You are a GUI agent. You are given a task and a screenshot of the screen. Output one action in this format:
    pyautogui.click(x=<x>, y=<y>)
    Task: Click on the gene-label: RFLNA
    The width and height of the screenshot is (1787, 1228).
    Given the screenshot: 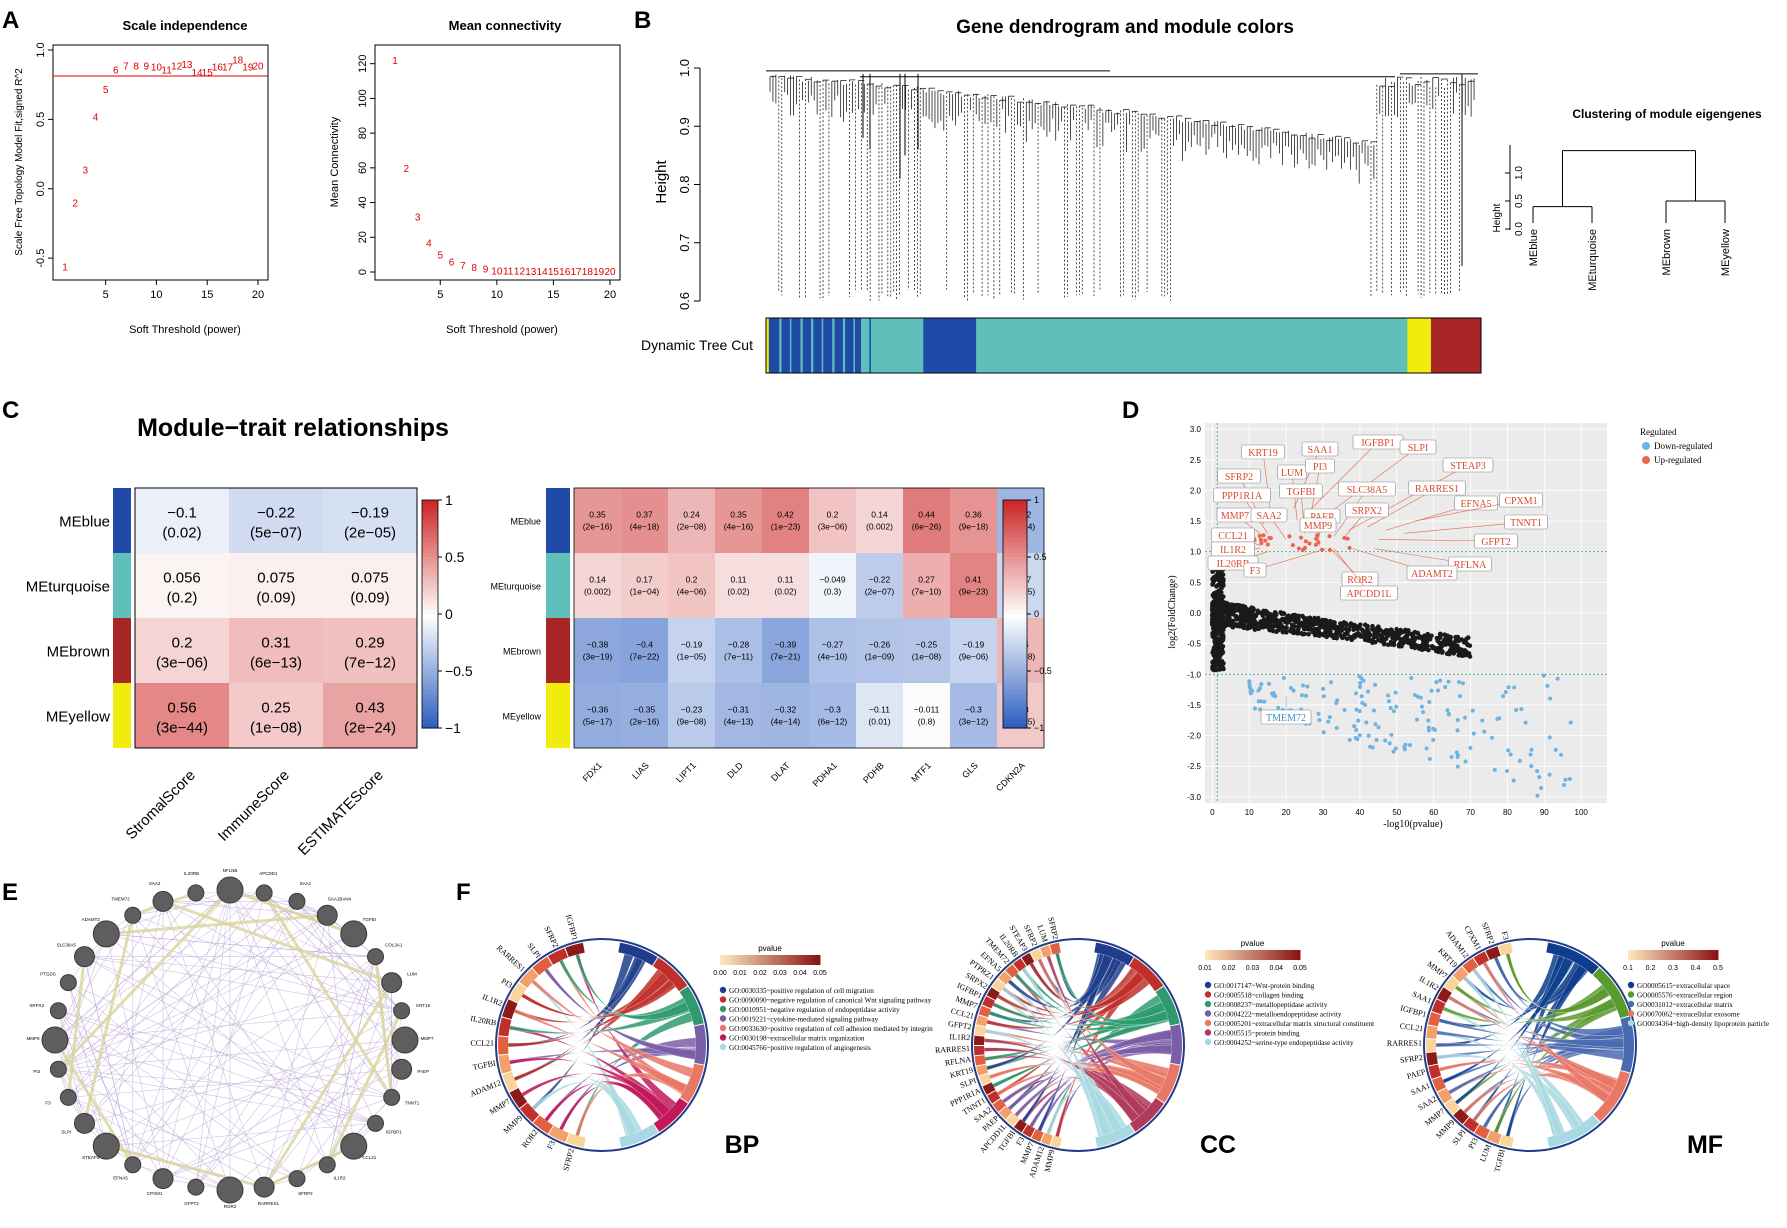 What is the action you would take?
    pyautogui.click(x=1471, y=565)
    